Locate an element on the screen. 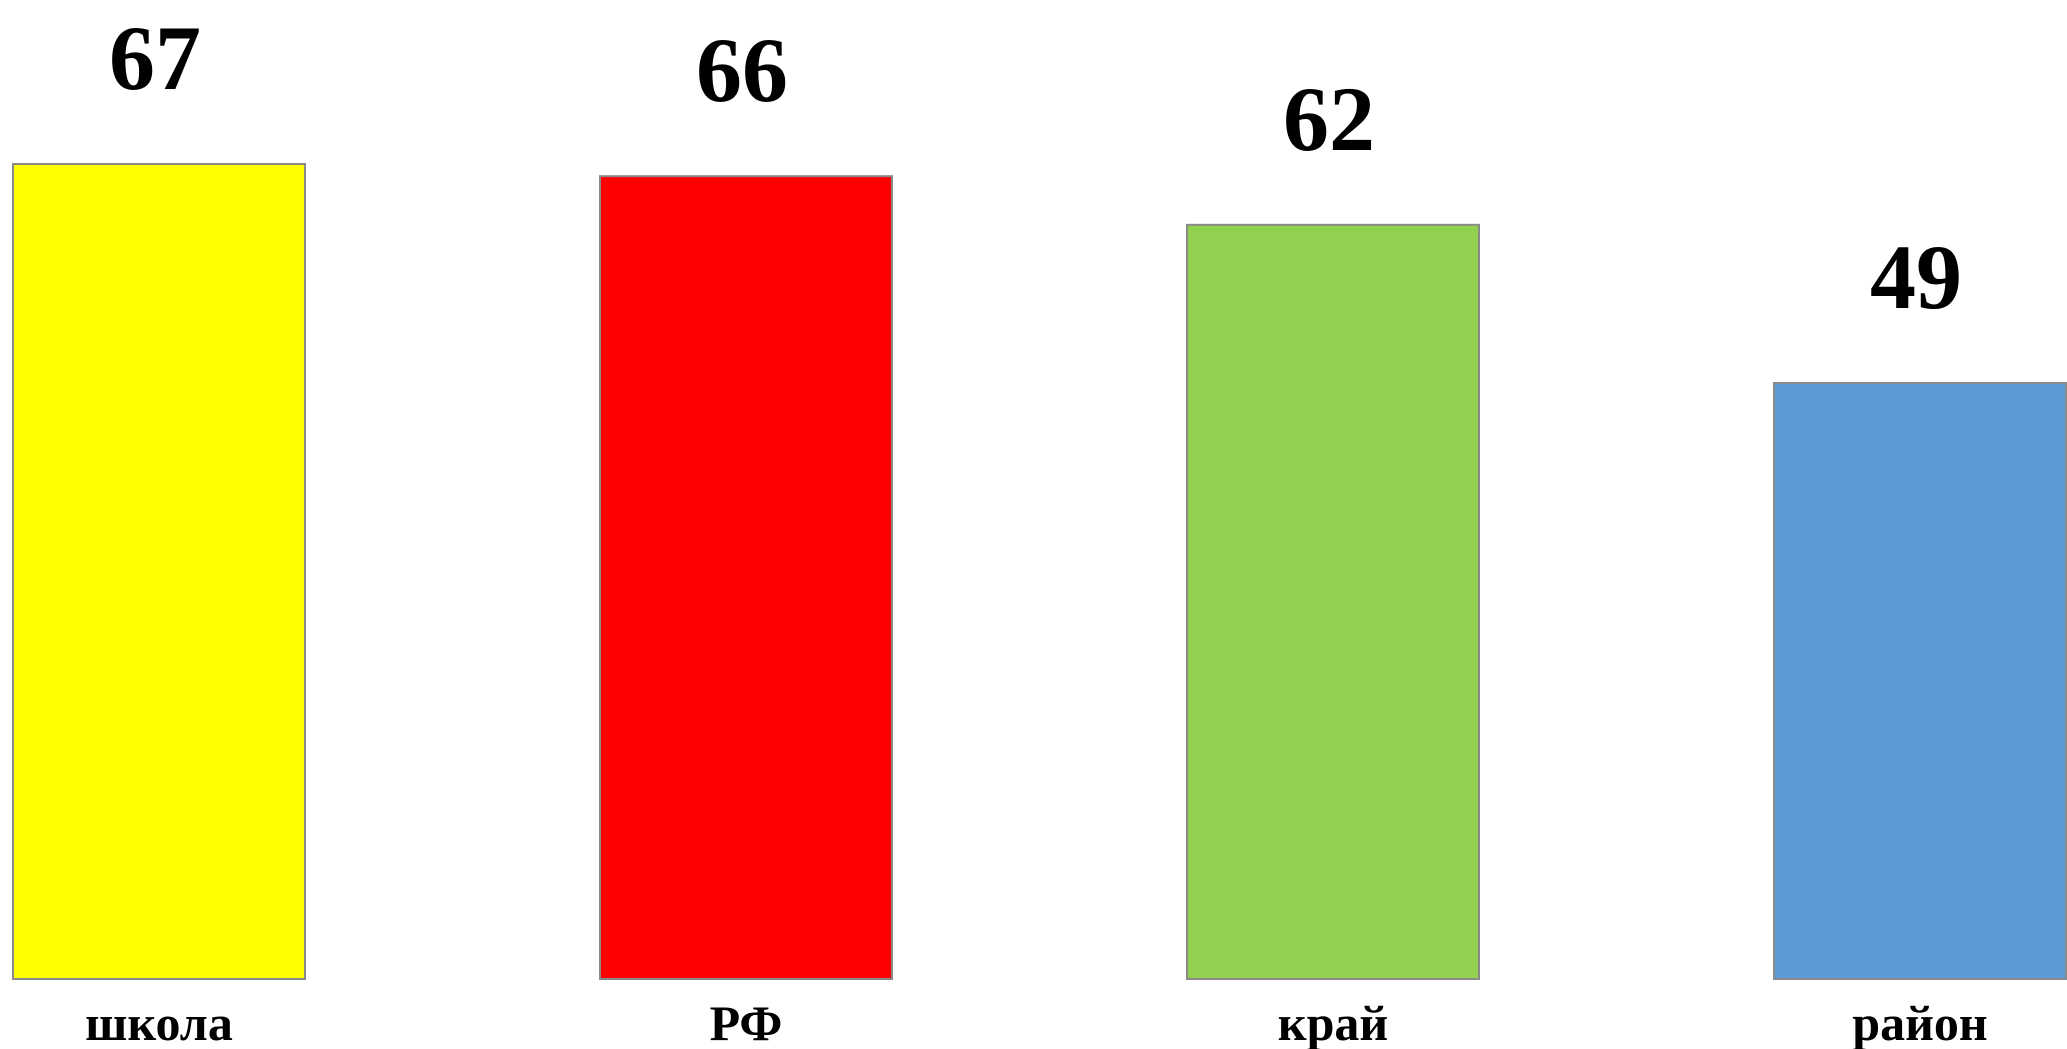 This screenshot has height=1049, width=2067. value-label-4: 49 is located at coordinates (1916, 277).